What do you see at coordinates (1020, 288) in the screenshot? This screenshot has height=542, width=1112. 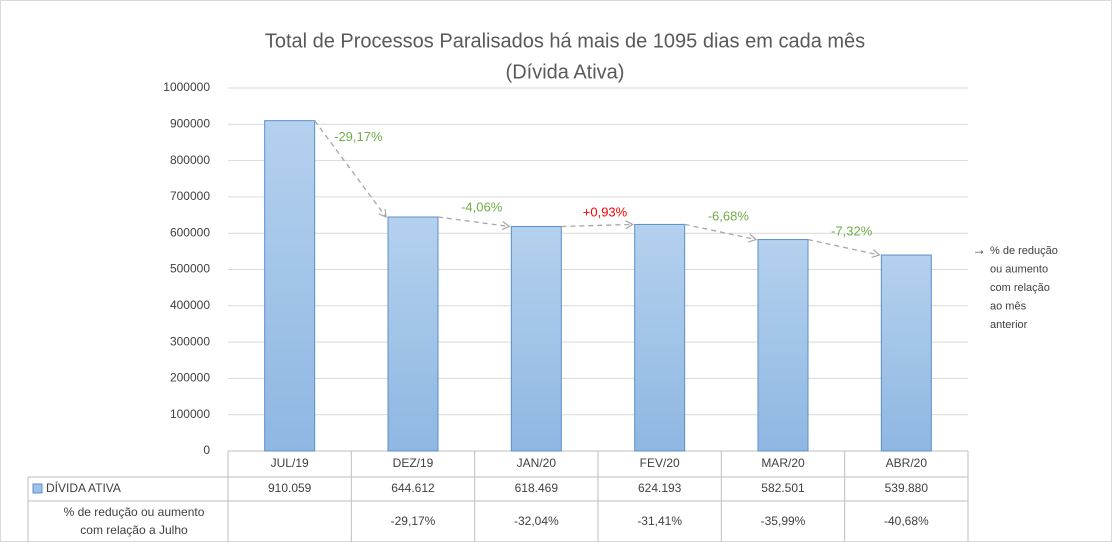 I see `side-note: com relação` at bounding box center [1020, 288].